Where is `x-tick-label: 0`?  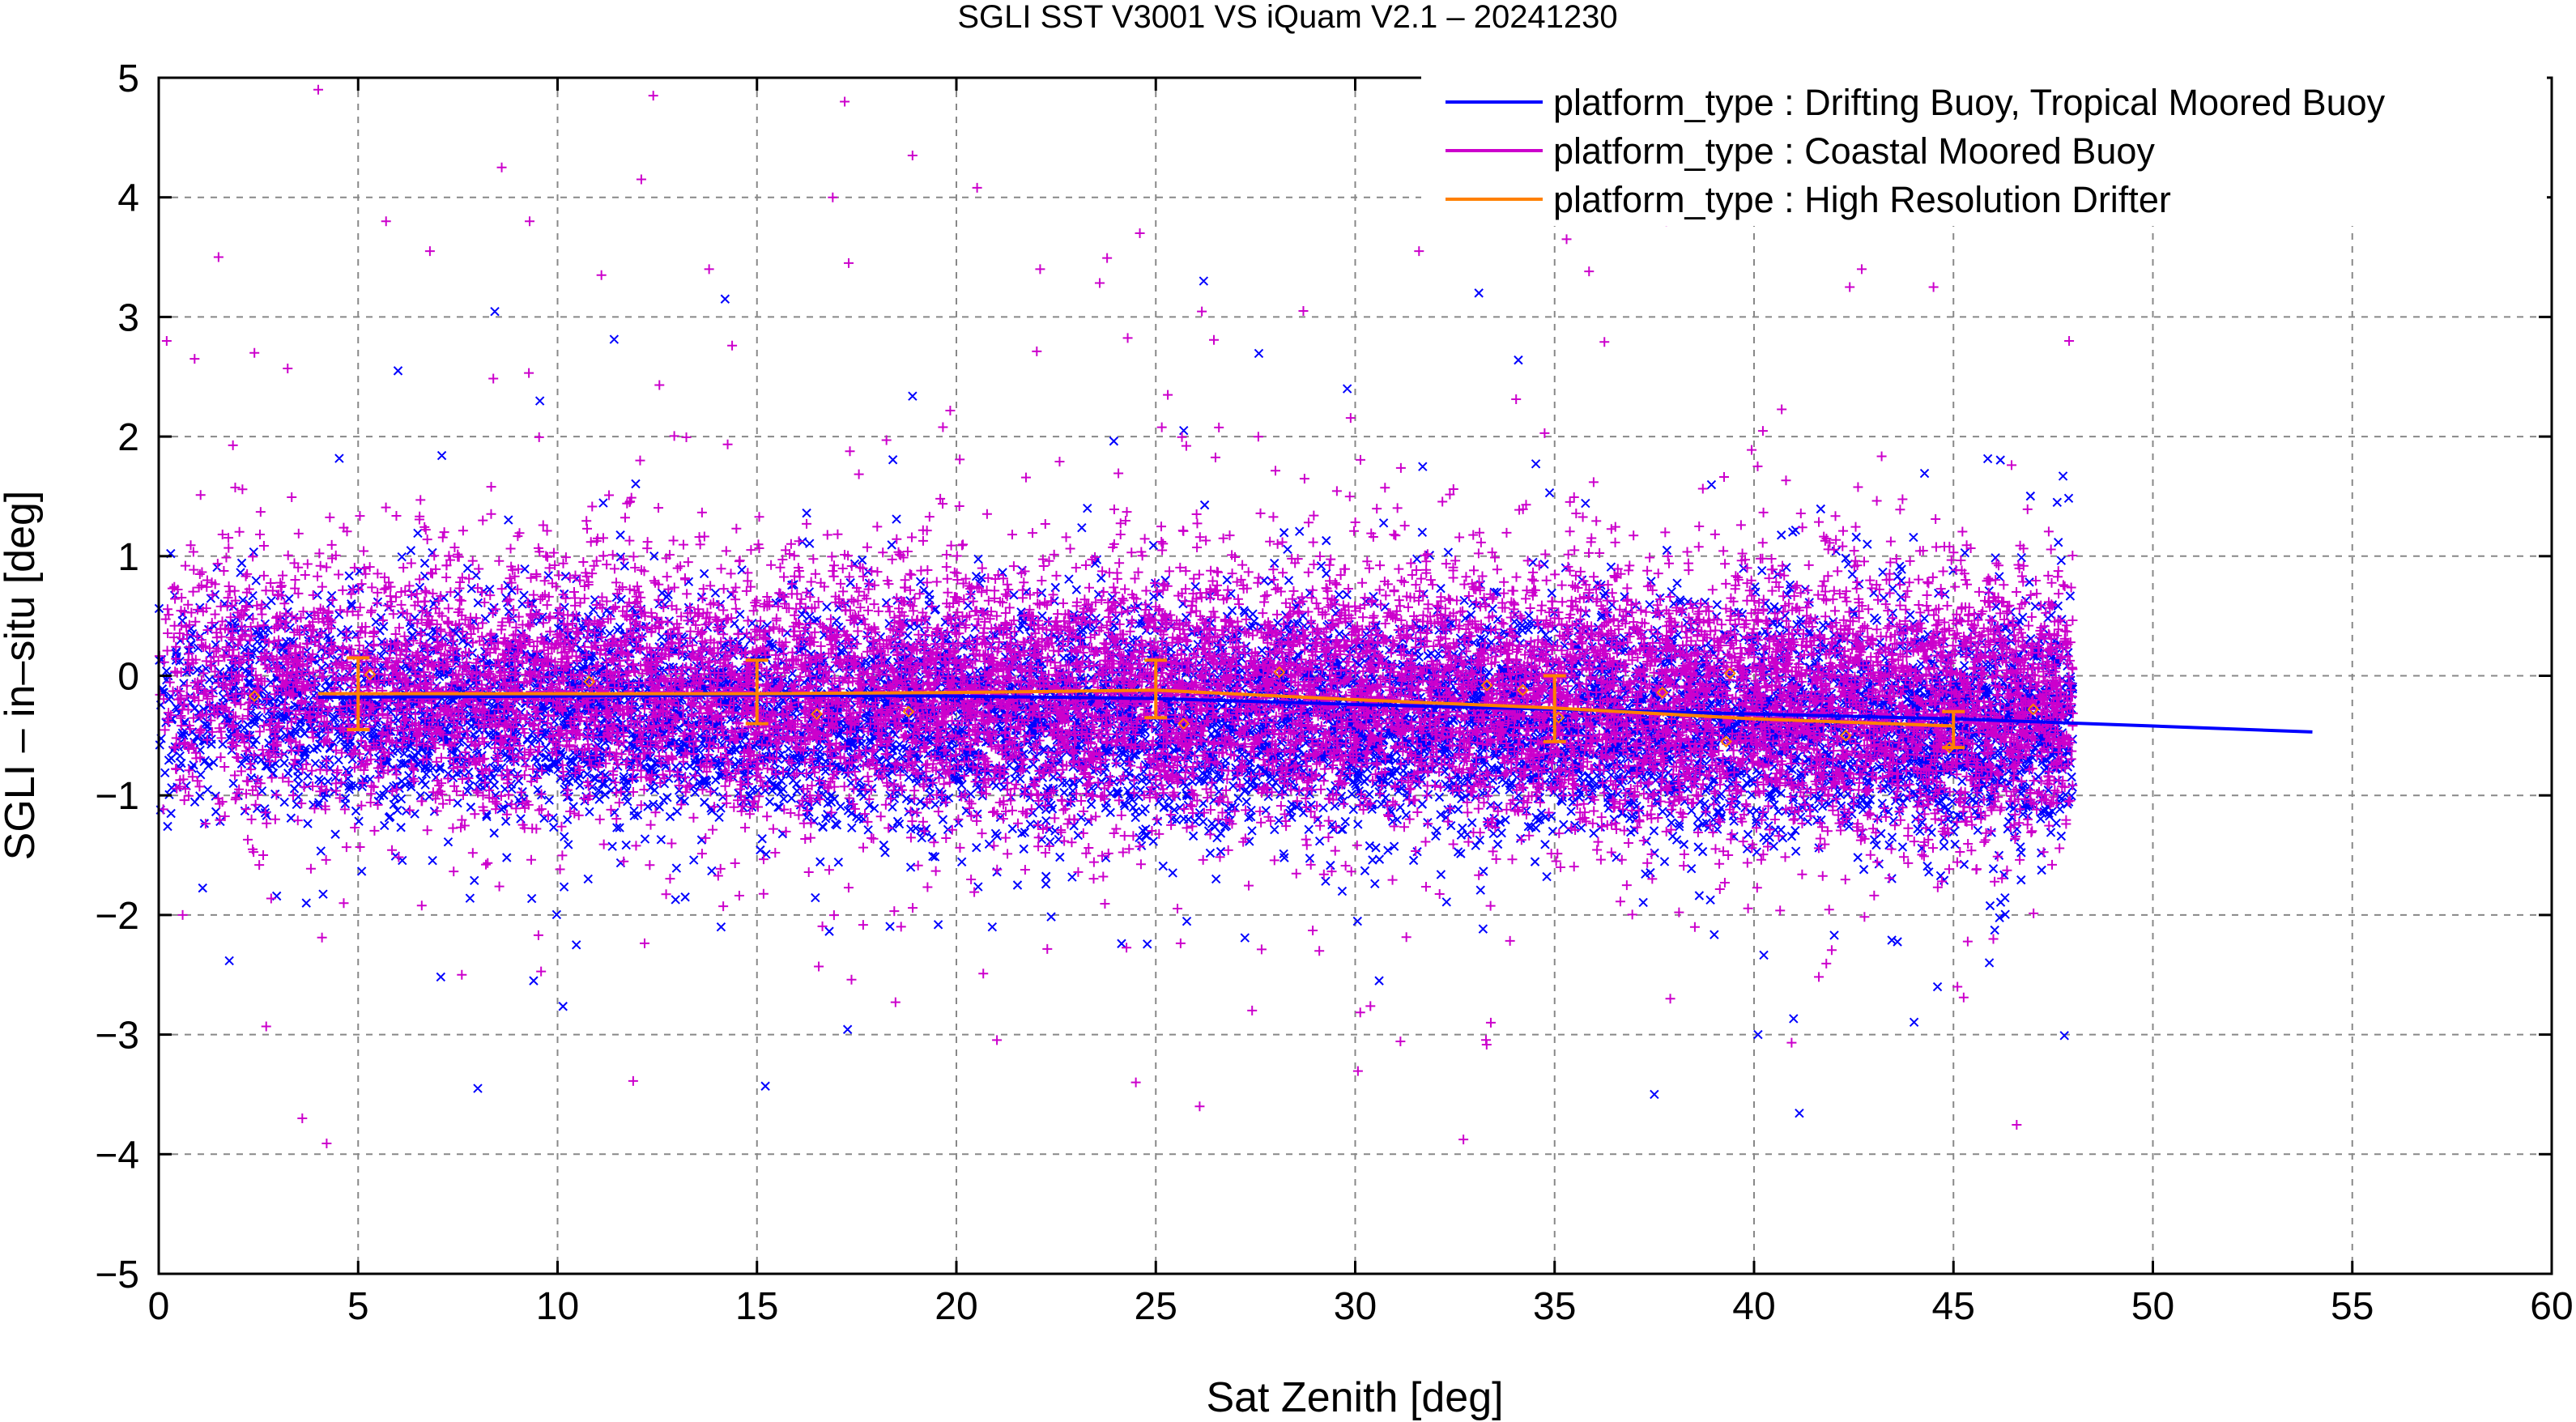 x-tick-label: 0 is located at coordinates (159, 1306).